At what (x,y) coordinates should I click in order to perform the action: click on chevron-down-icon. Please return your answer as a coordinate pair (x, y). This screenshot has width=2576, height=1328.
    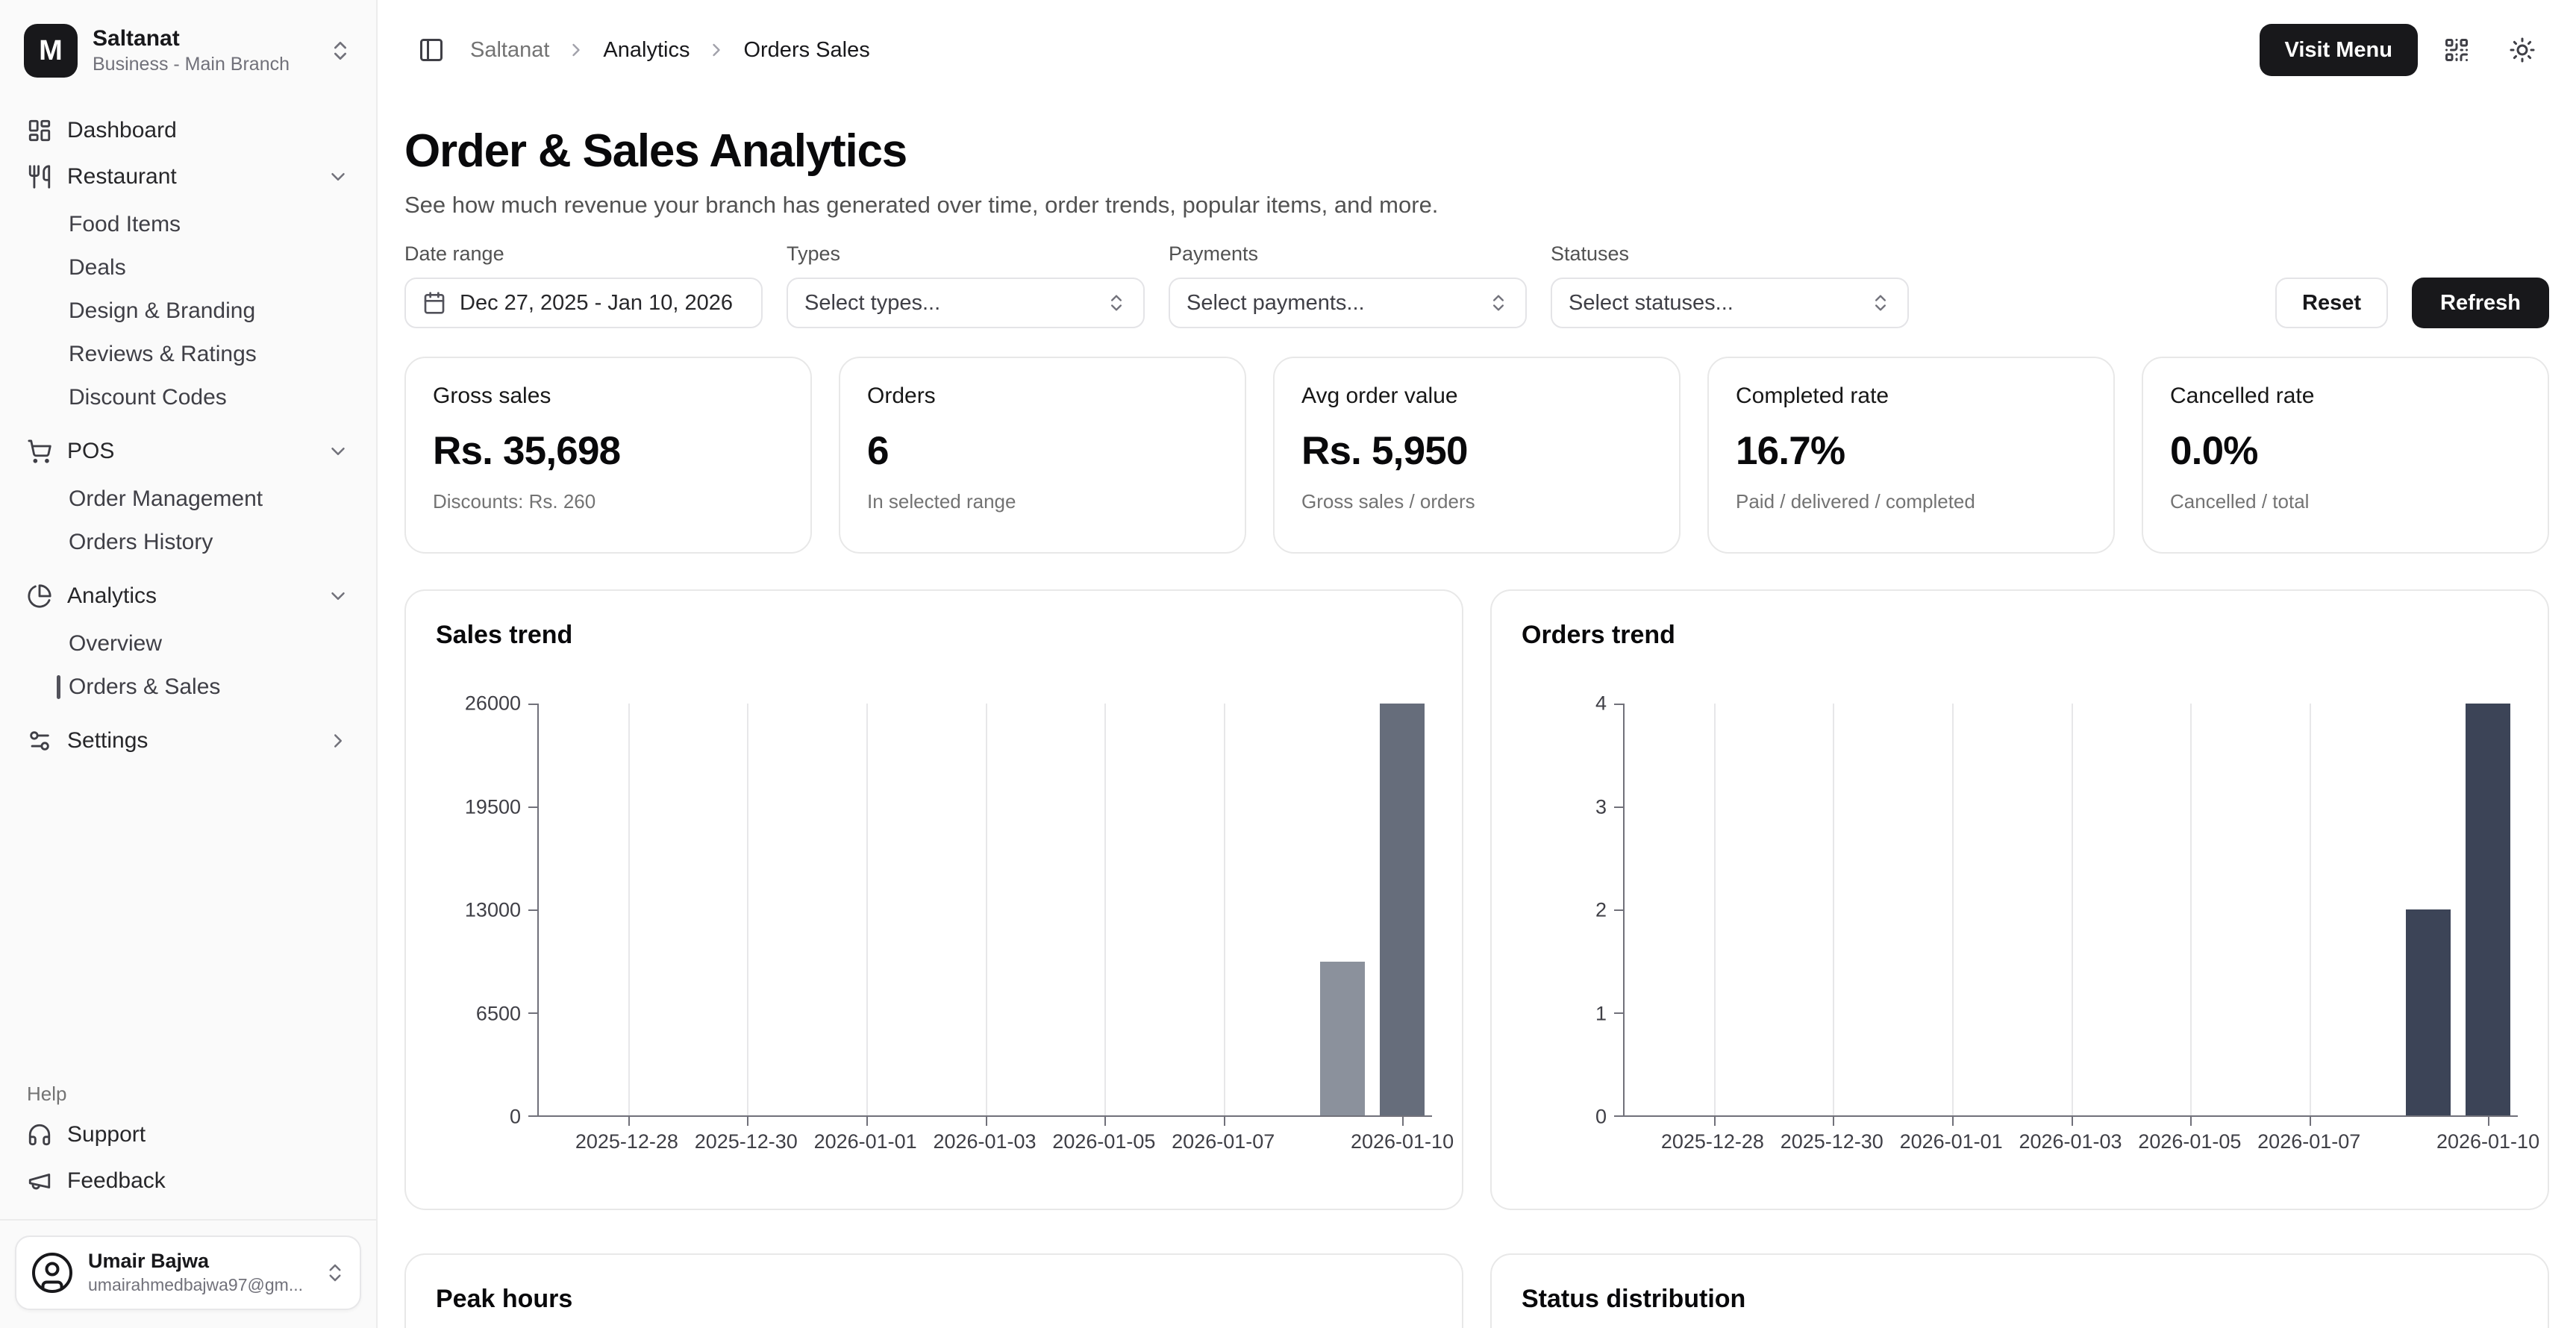
    Looking at the image, I should click on (338, 596).